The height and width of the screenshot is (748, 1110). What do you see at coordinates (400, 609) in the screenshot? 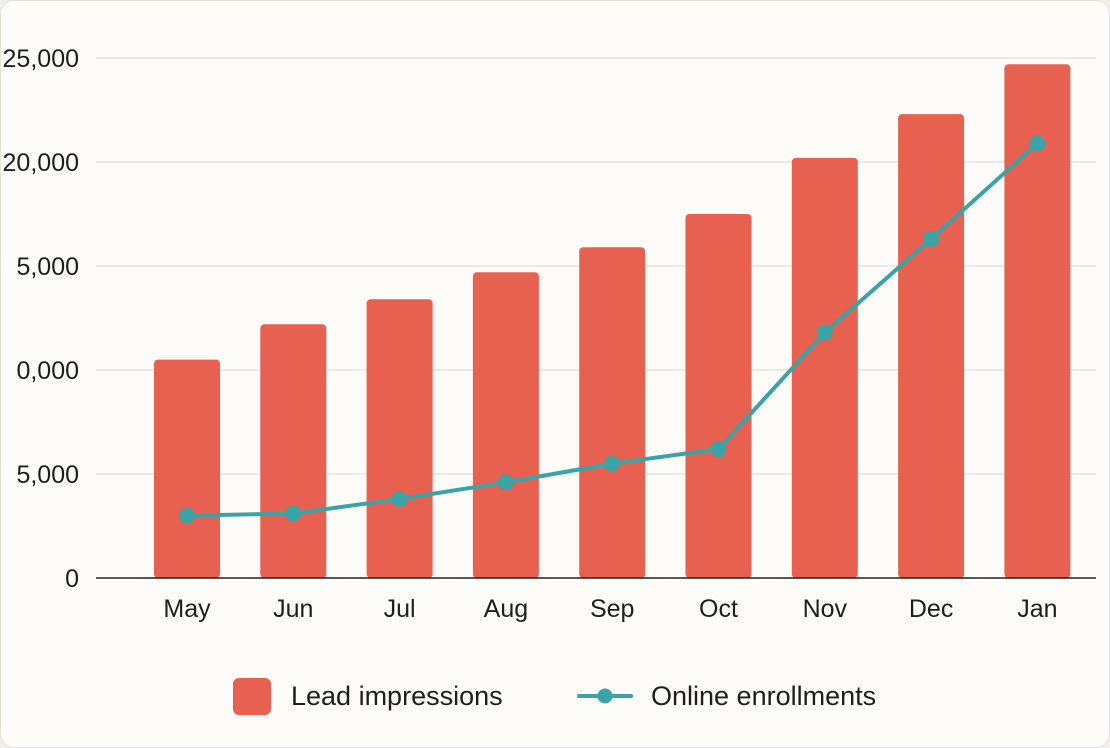
I see `x-tick-label: Jul` at bounding box center [400, 609].